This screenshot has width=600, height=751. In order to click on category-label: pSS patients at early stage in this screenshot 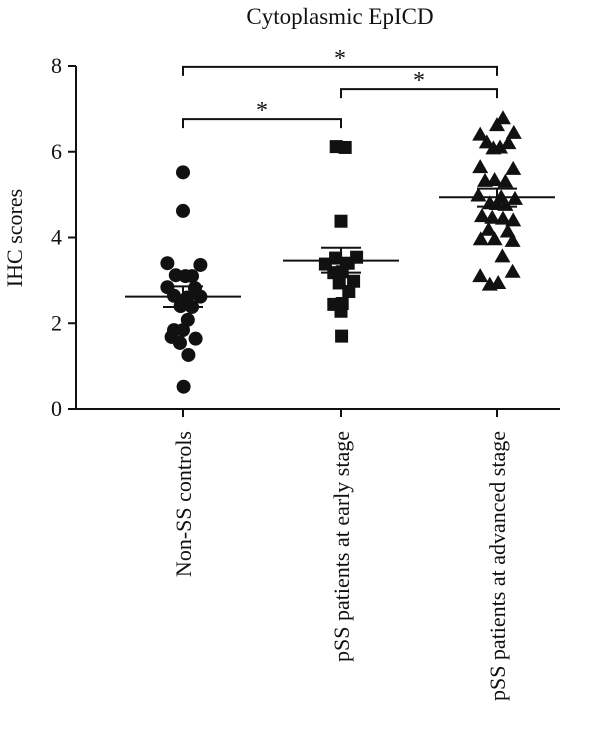, I will do `click(341, 546)`.